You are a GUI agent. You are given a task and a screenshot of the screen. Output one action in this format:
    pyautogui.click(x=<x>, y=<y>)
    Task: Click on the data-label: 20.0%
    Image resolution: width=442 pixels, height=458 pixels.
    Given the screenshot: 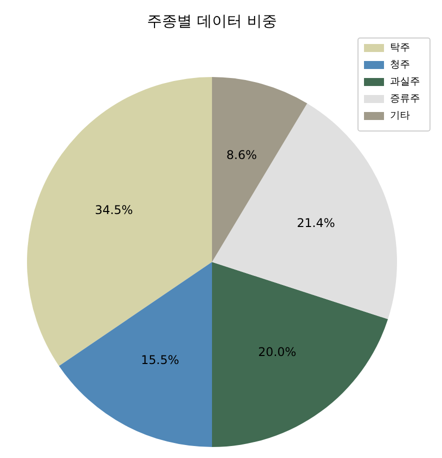 What is the action you would take?
    pyautogui.click(x=277, y=351)
    